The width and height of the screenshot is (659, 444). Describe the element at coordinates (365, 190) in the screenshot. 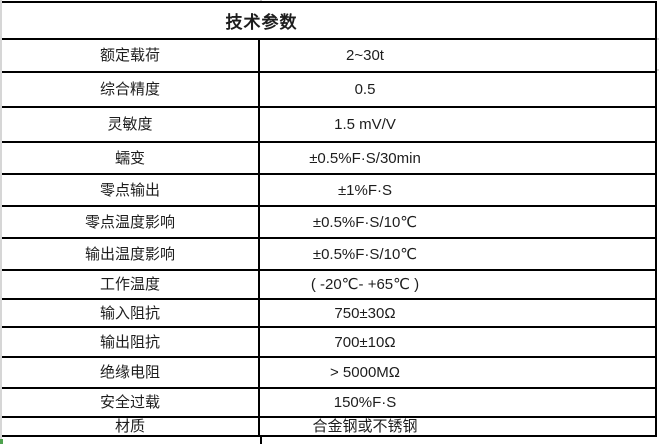

I see `param-value: ±1%F·S` at that location.